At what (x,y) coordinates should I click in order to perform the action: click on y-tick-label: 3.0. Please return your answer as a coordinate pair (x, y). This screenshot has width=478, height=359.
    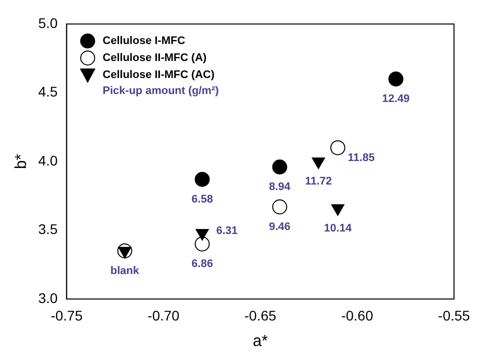
    Looking at the image, I should click on (48, 298).